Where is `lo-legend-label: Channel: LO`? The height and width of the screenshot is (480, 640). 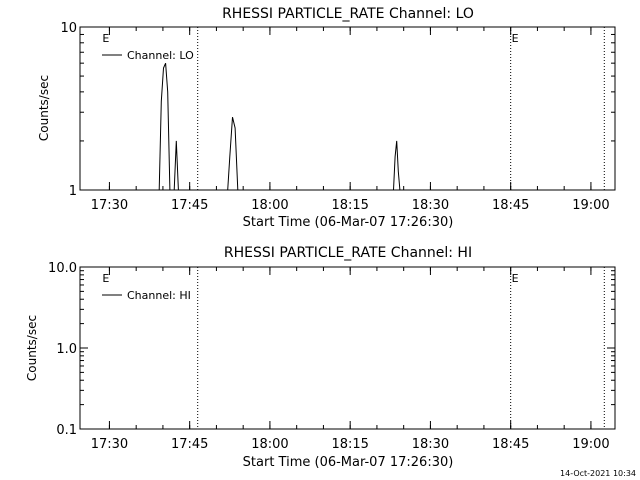 lo-legend-label: Channel: LO is located at coordinates (160, 55).